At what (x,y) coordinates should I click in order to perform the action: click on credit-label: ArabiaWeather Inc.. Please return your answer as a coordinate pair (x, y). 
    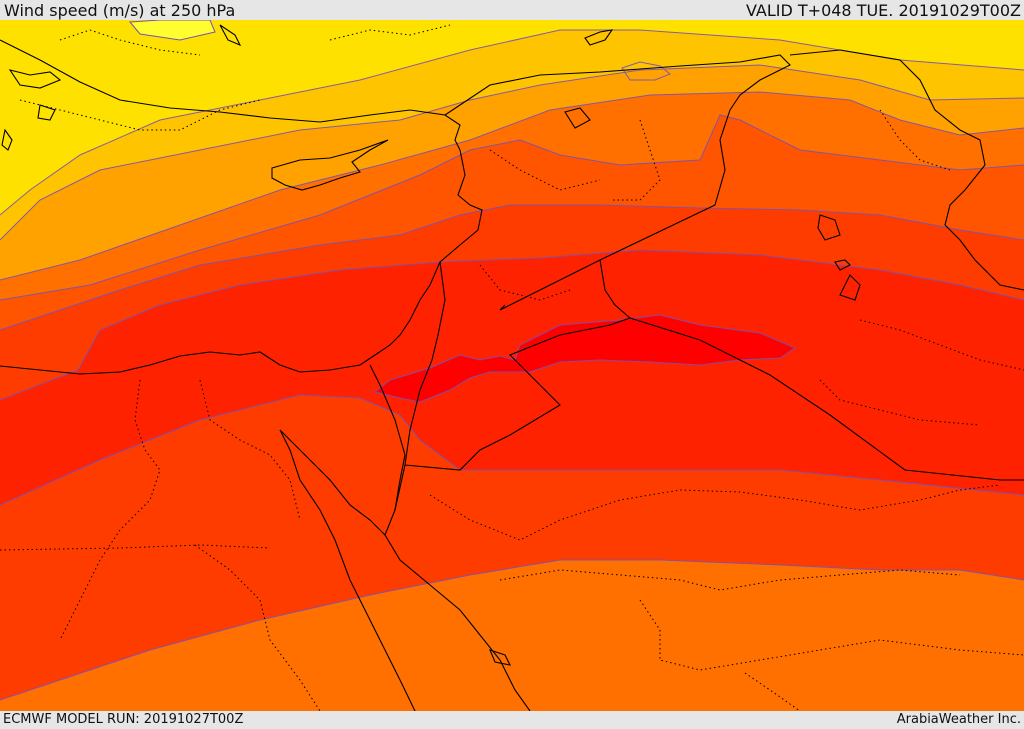
    Looking at the image, I should click on (958, 719).